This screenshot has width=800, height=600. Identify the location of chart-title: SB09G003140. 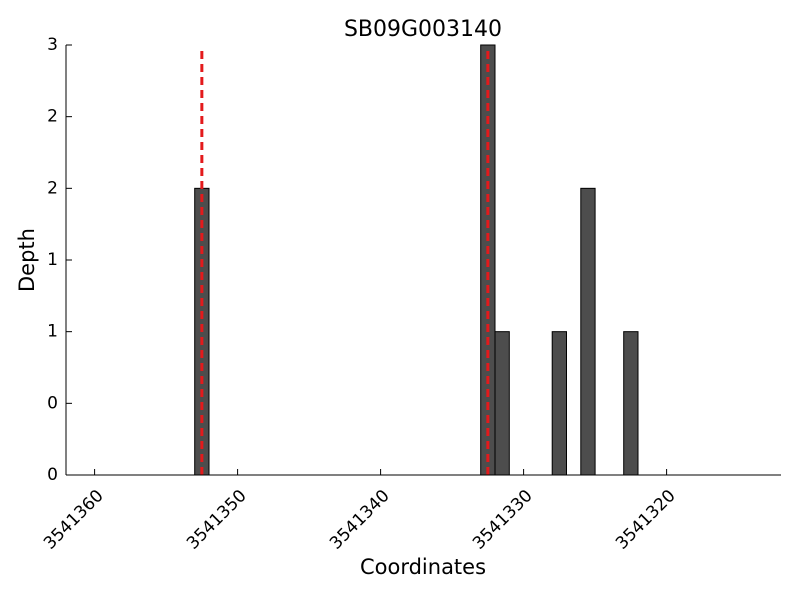
(423, 29).